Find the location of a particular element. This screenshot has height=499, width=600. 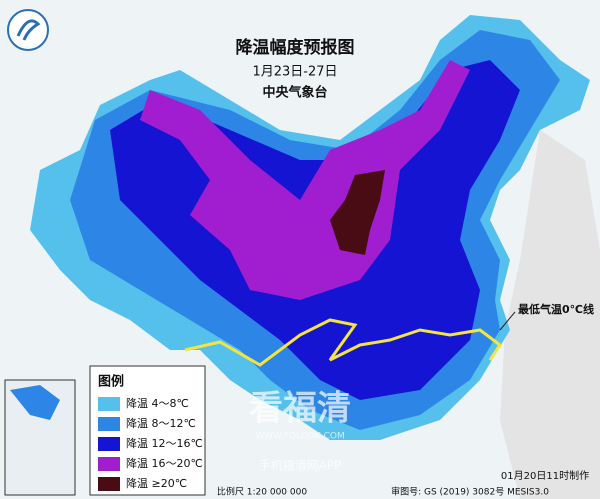

legend-title: 图例 is located at coordinates (111, 382).